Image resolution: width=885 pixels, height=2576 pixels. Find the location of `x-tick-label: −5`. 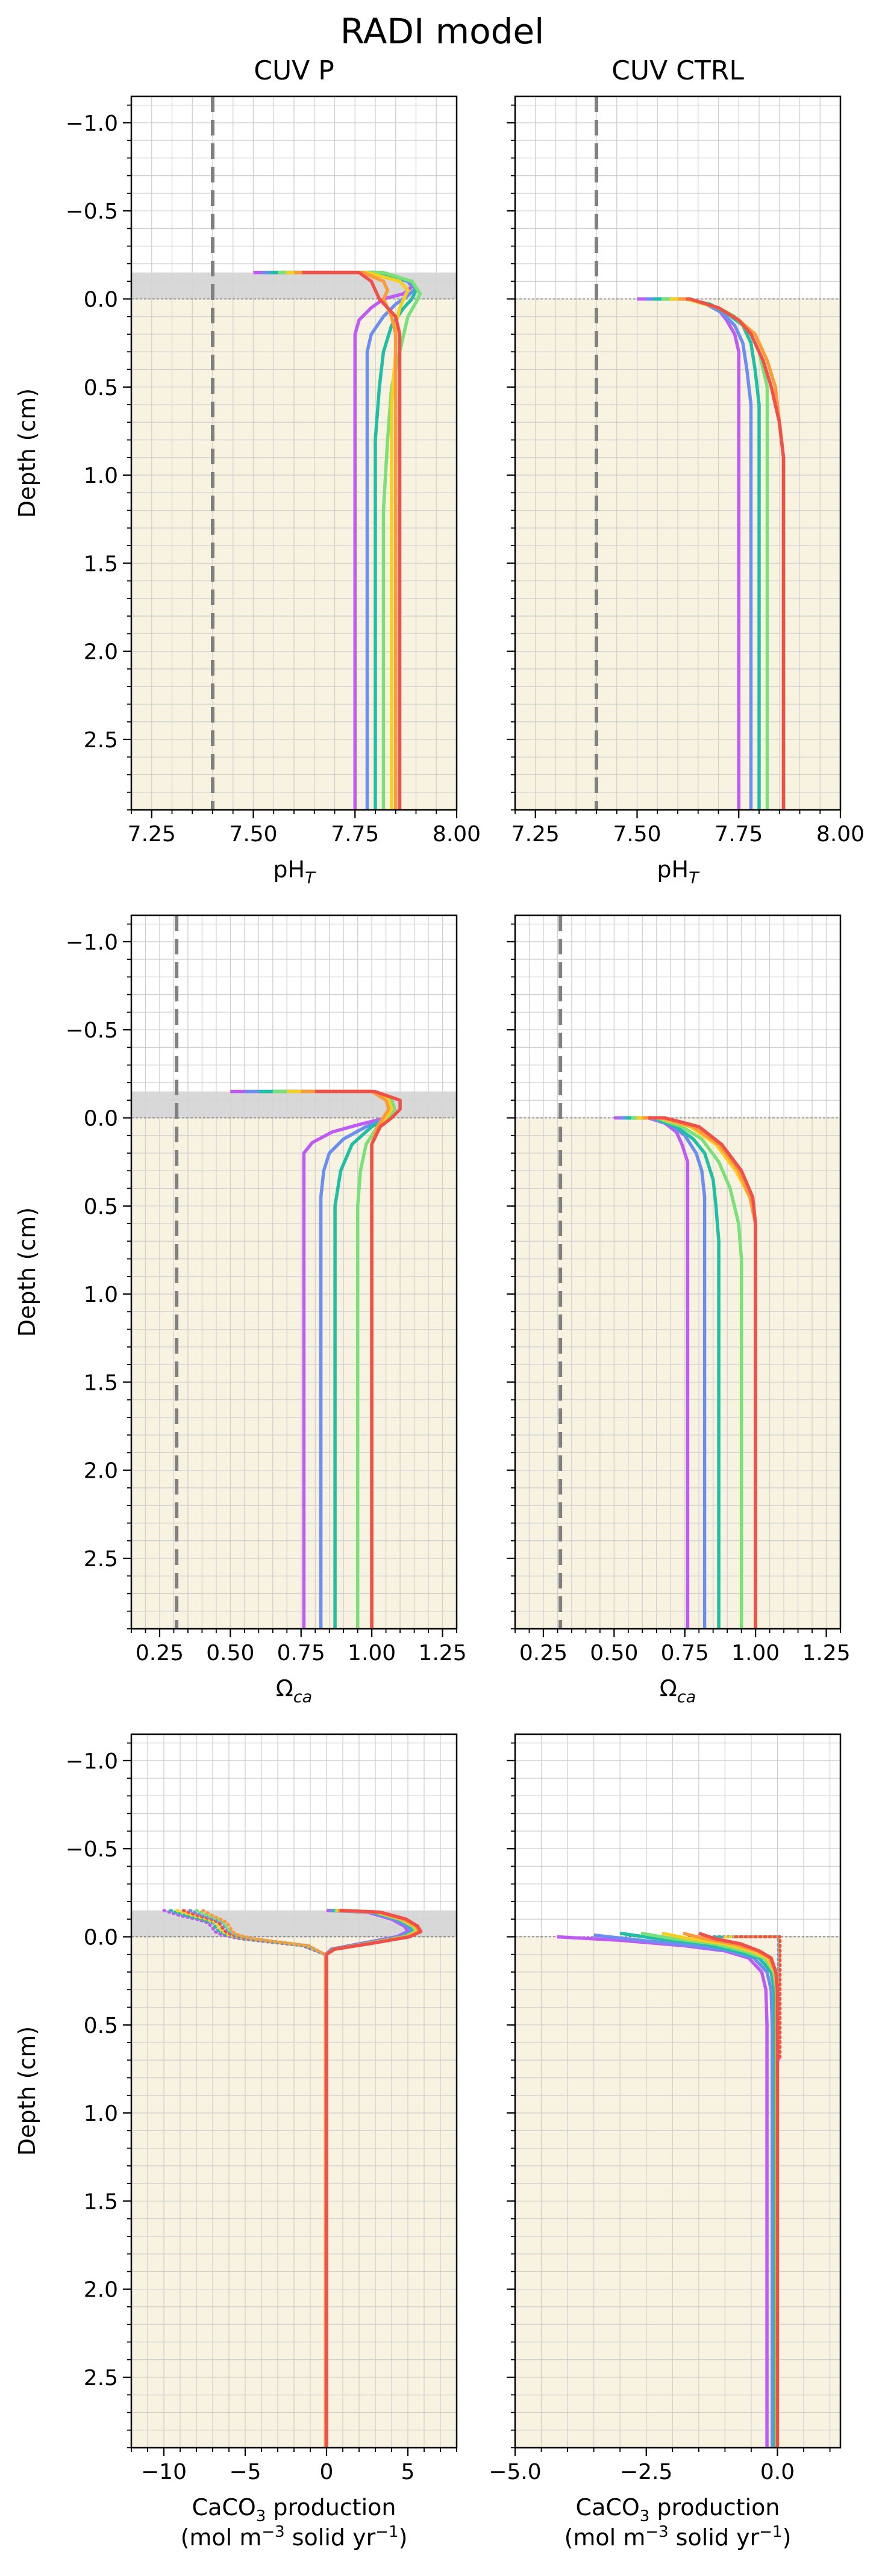

x-tick-label: −5 is located at coordinates (245, 2472).